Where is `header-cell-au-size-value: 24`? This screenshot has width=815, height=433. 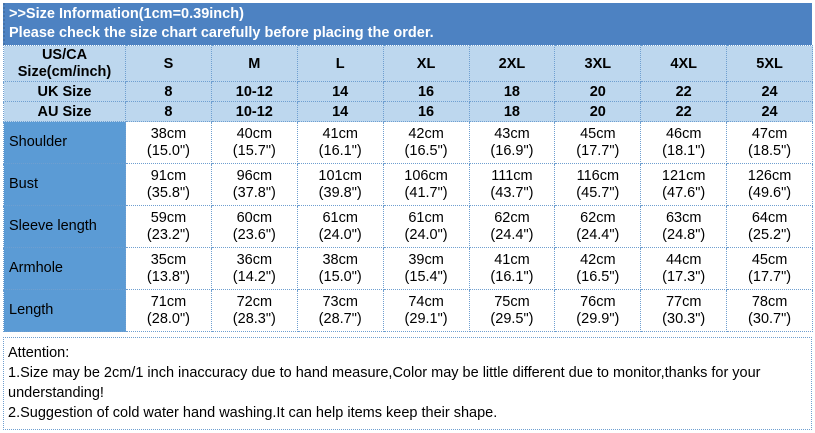 header-cell-au-size-value: 24 is located at coordinates (769, 111).